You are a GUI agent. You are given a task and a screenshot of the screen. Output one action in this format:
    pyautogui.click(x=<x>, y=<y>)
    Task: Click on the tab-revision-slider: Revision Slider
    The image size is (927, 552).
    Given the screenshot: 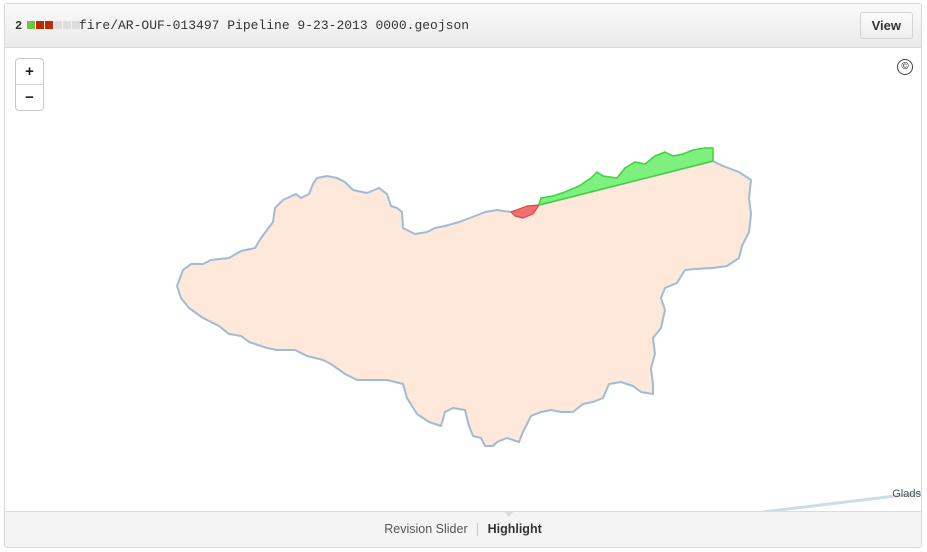 What is the action you would take?
    pyautogui.click(x=426, y=529)
    